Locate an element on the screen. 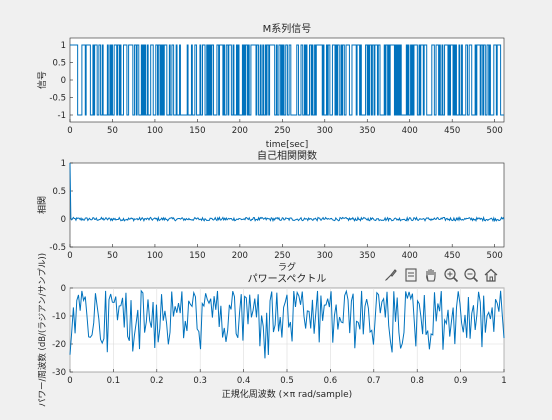 This screenshot has width=552, height=420. x-tick-label: 0.8 is located at coordinates (417, 381).